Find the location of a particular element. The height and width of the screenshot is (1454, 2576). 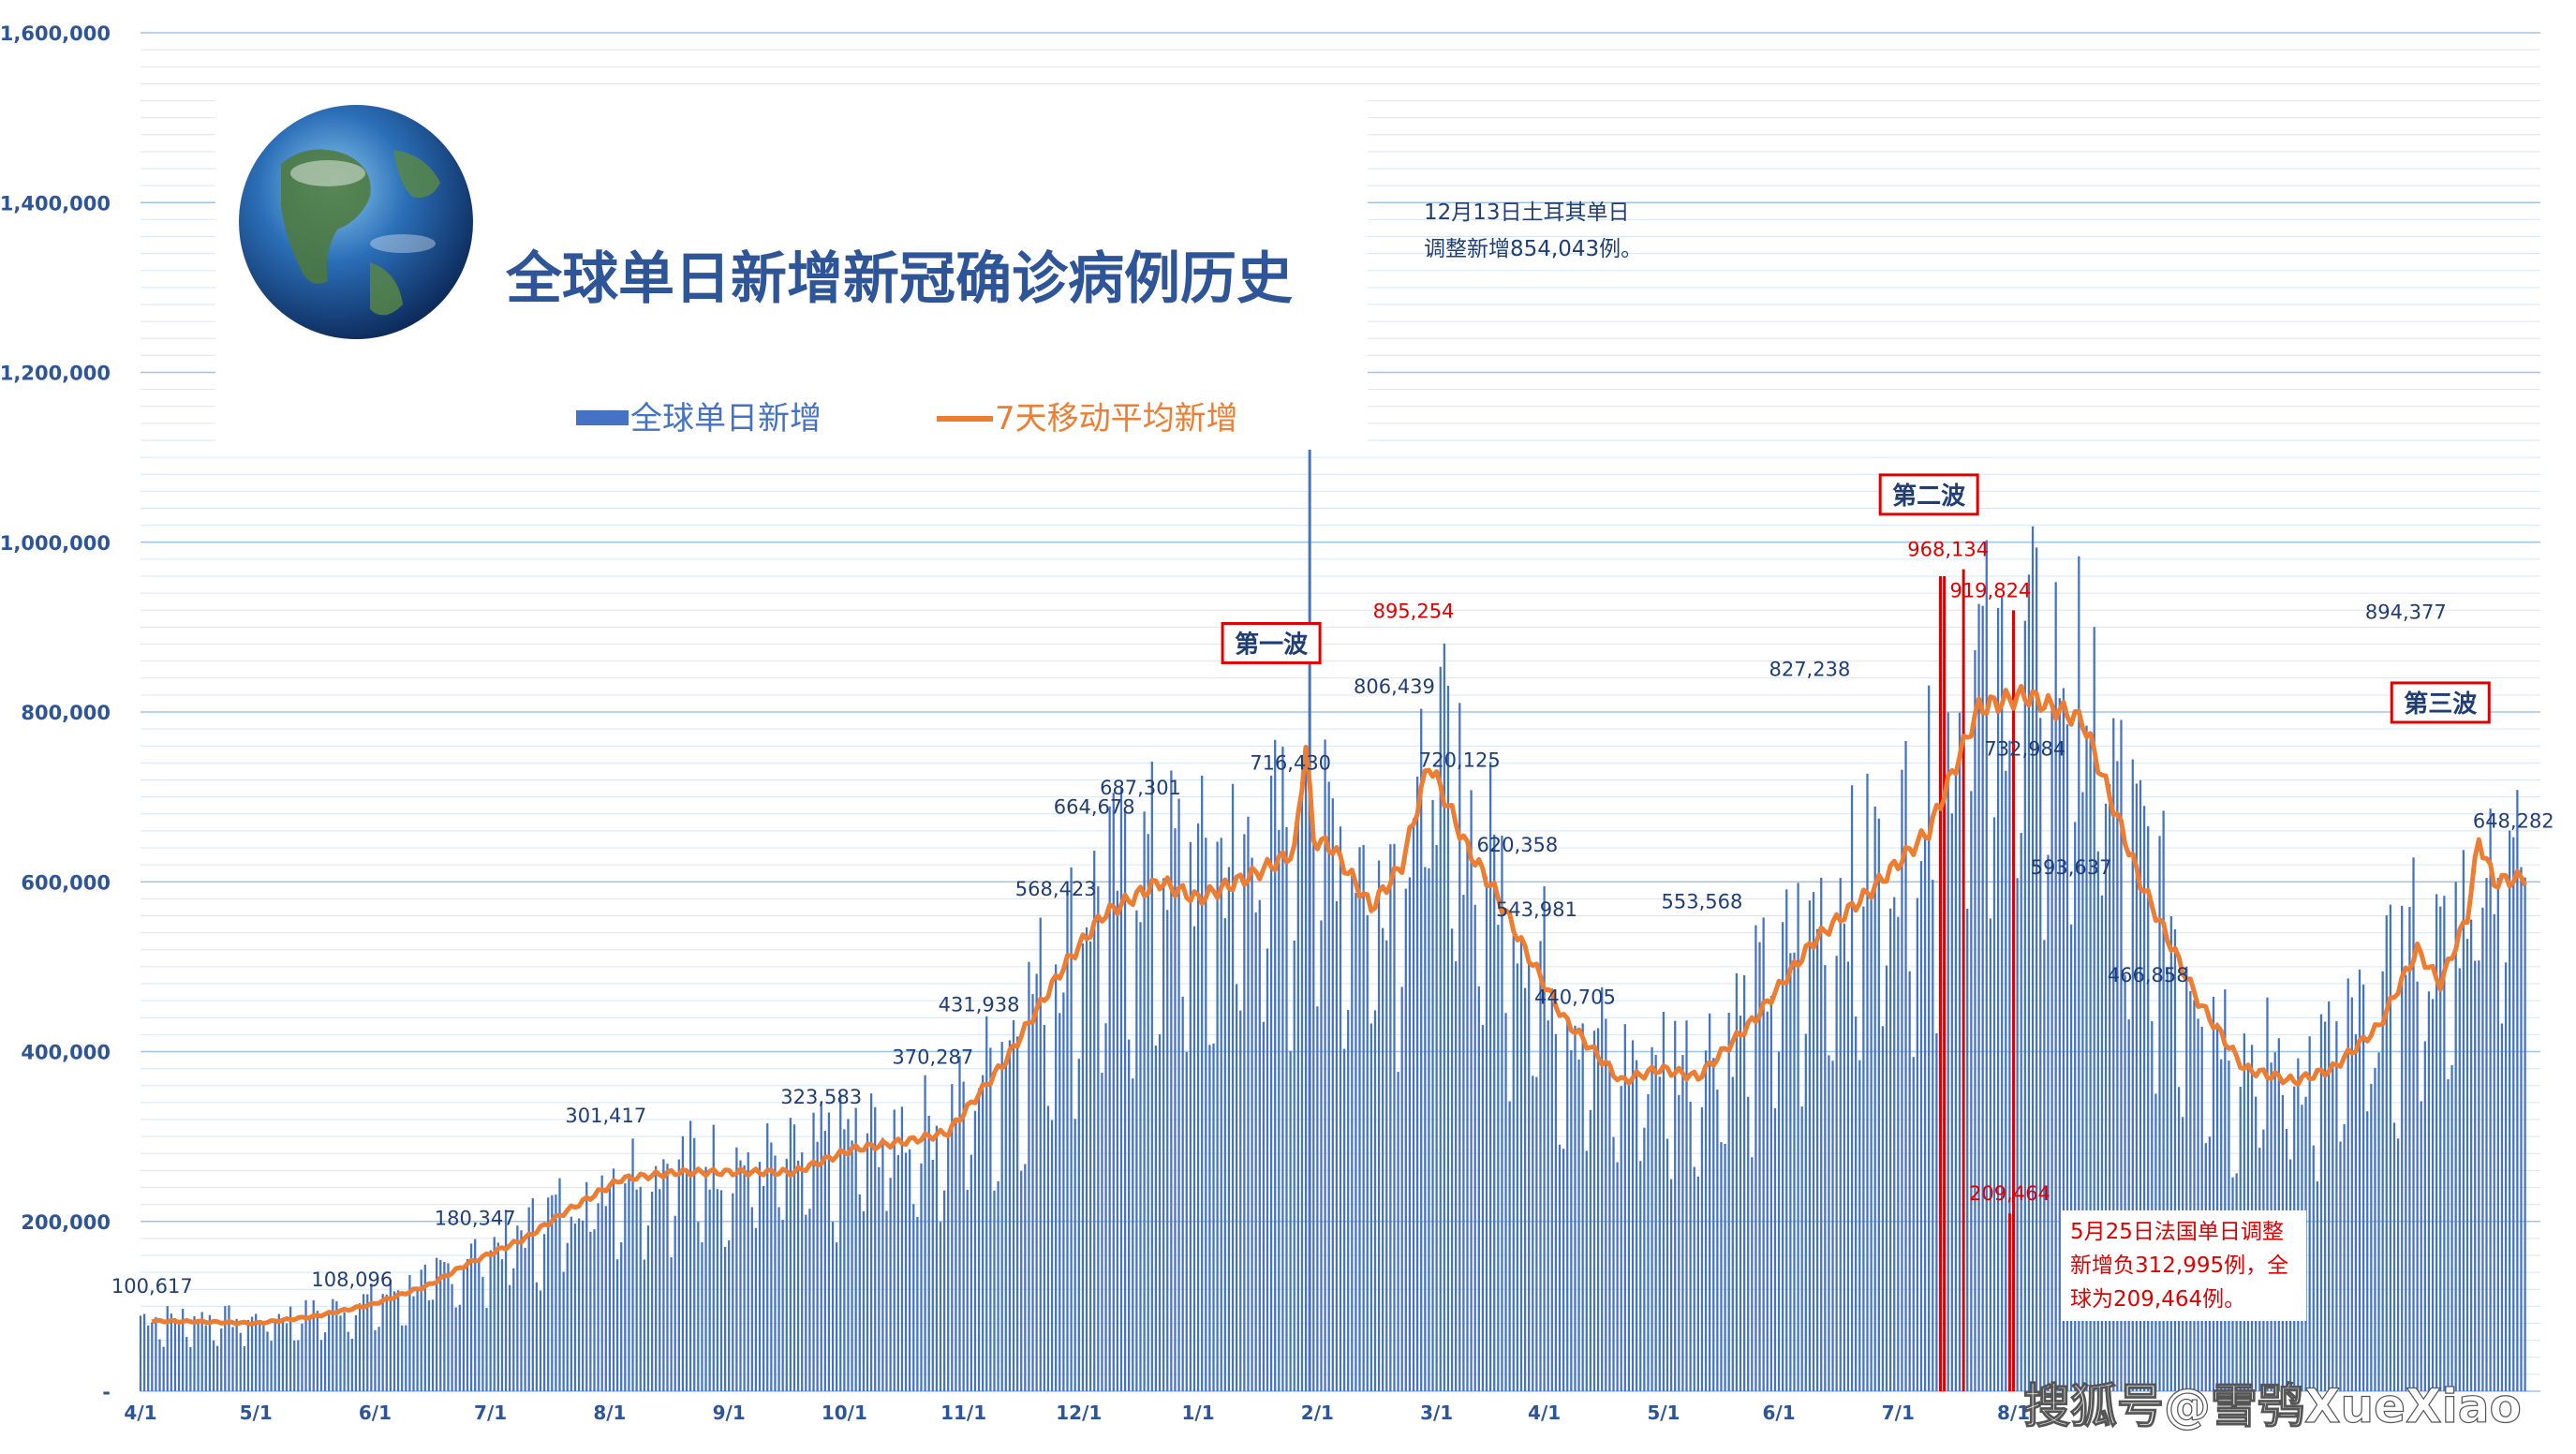

x-tick-label: 10/1 is located at coordinates (844, 1413).